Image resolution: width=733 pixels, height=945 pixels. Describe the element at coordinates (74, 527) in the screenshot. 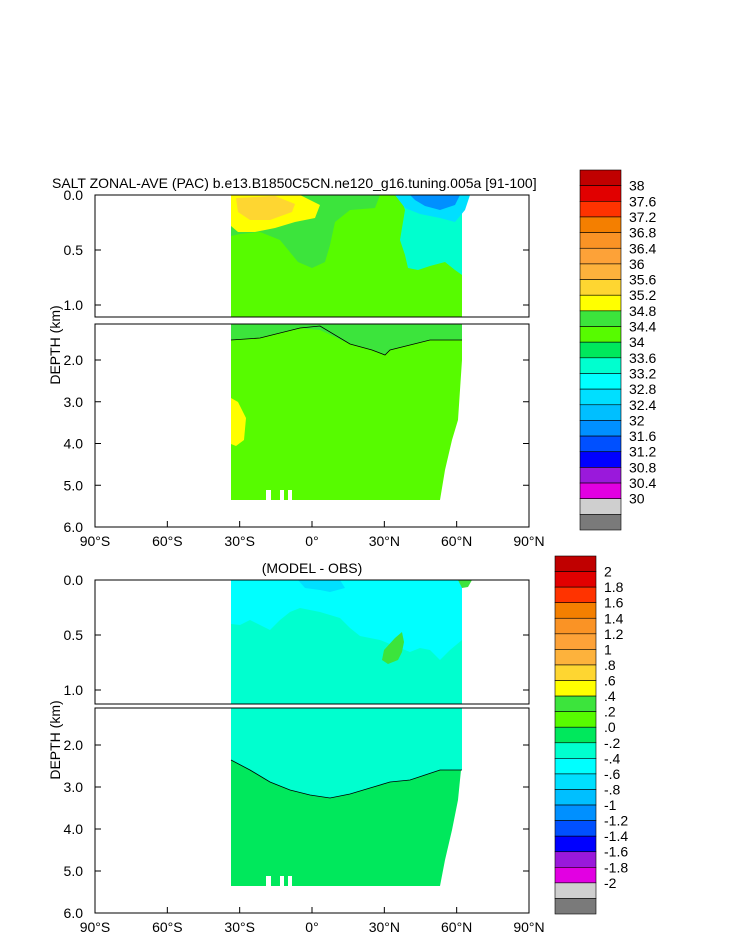

I see `salt-y-tick-label: 6.0` at that location.